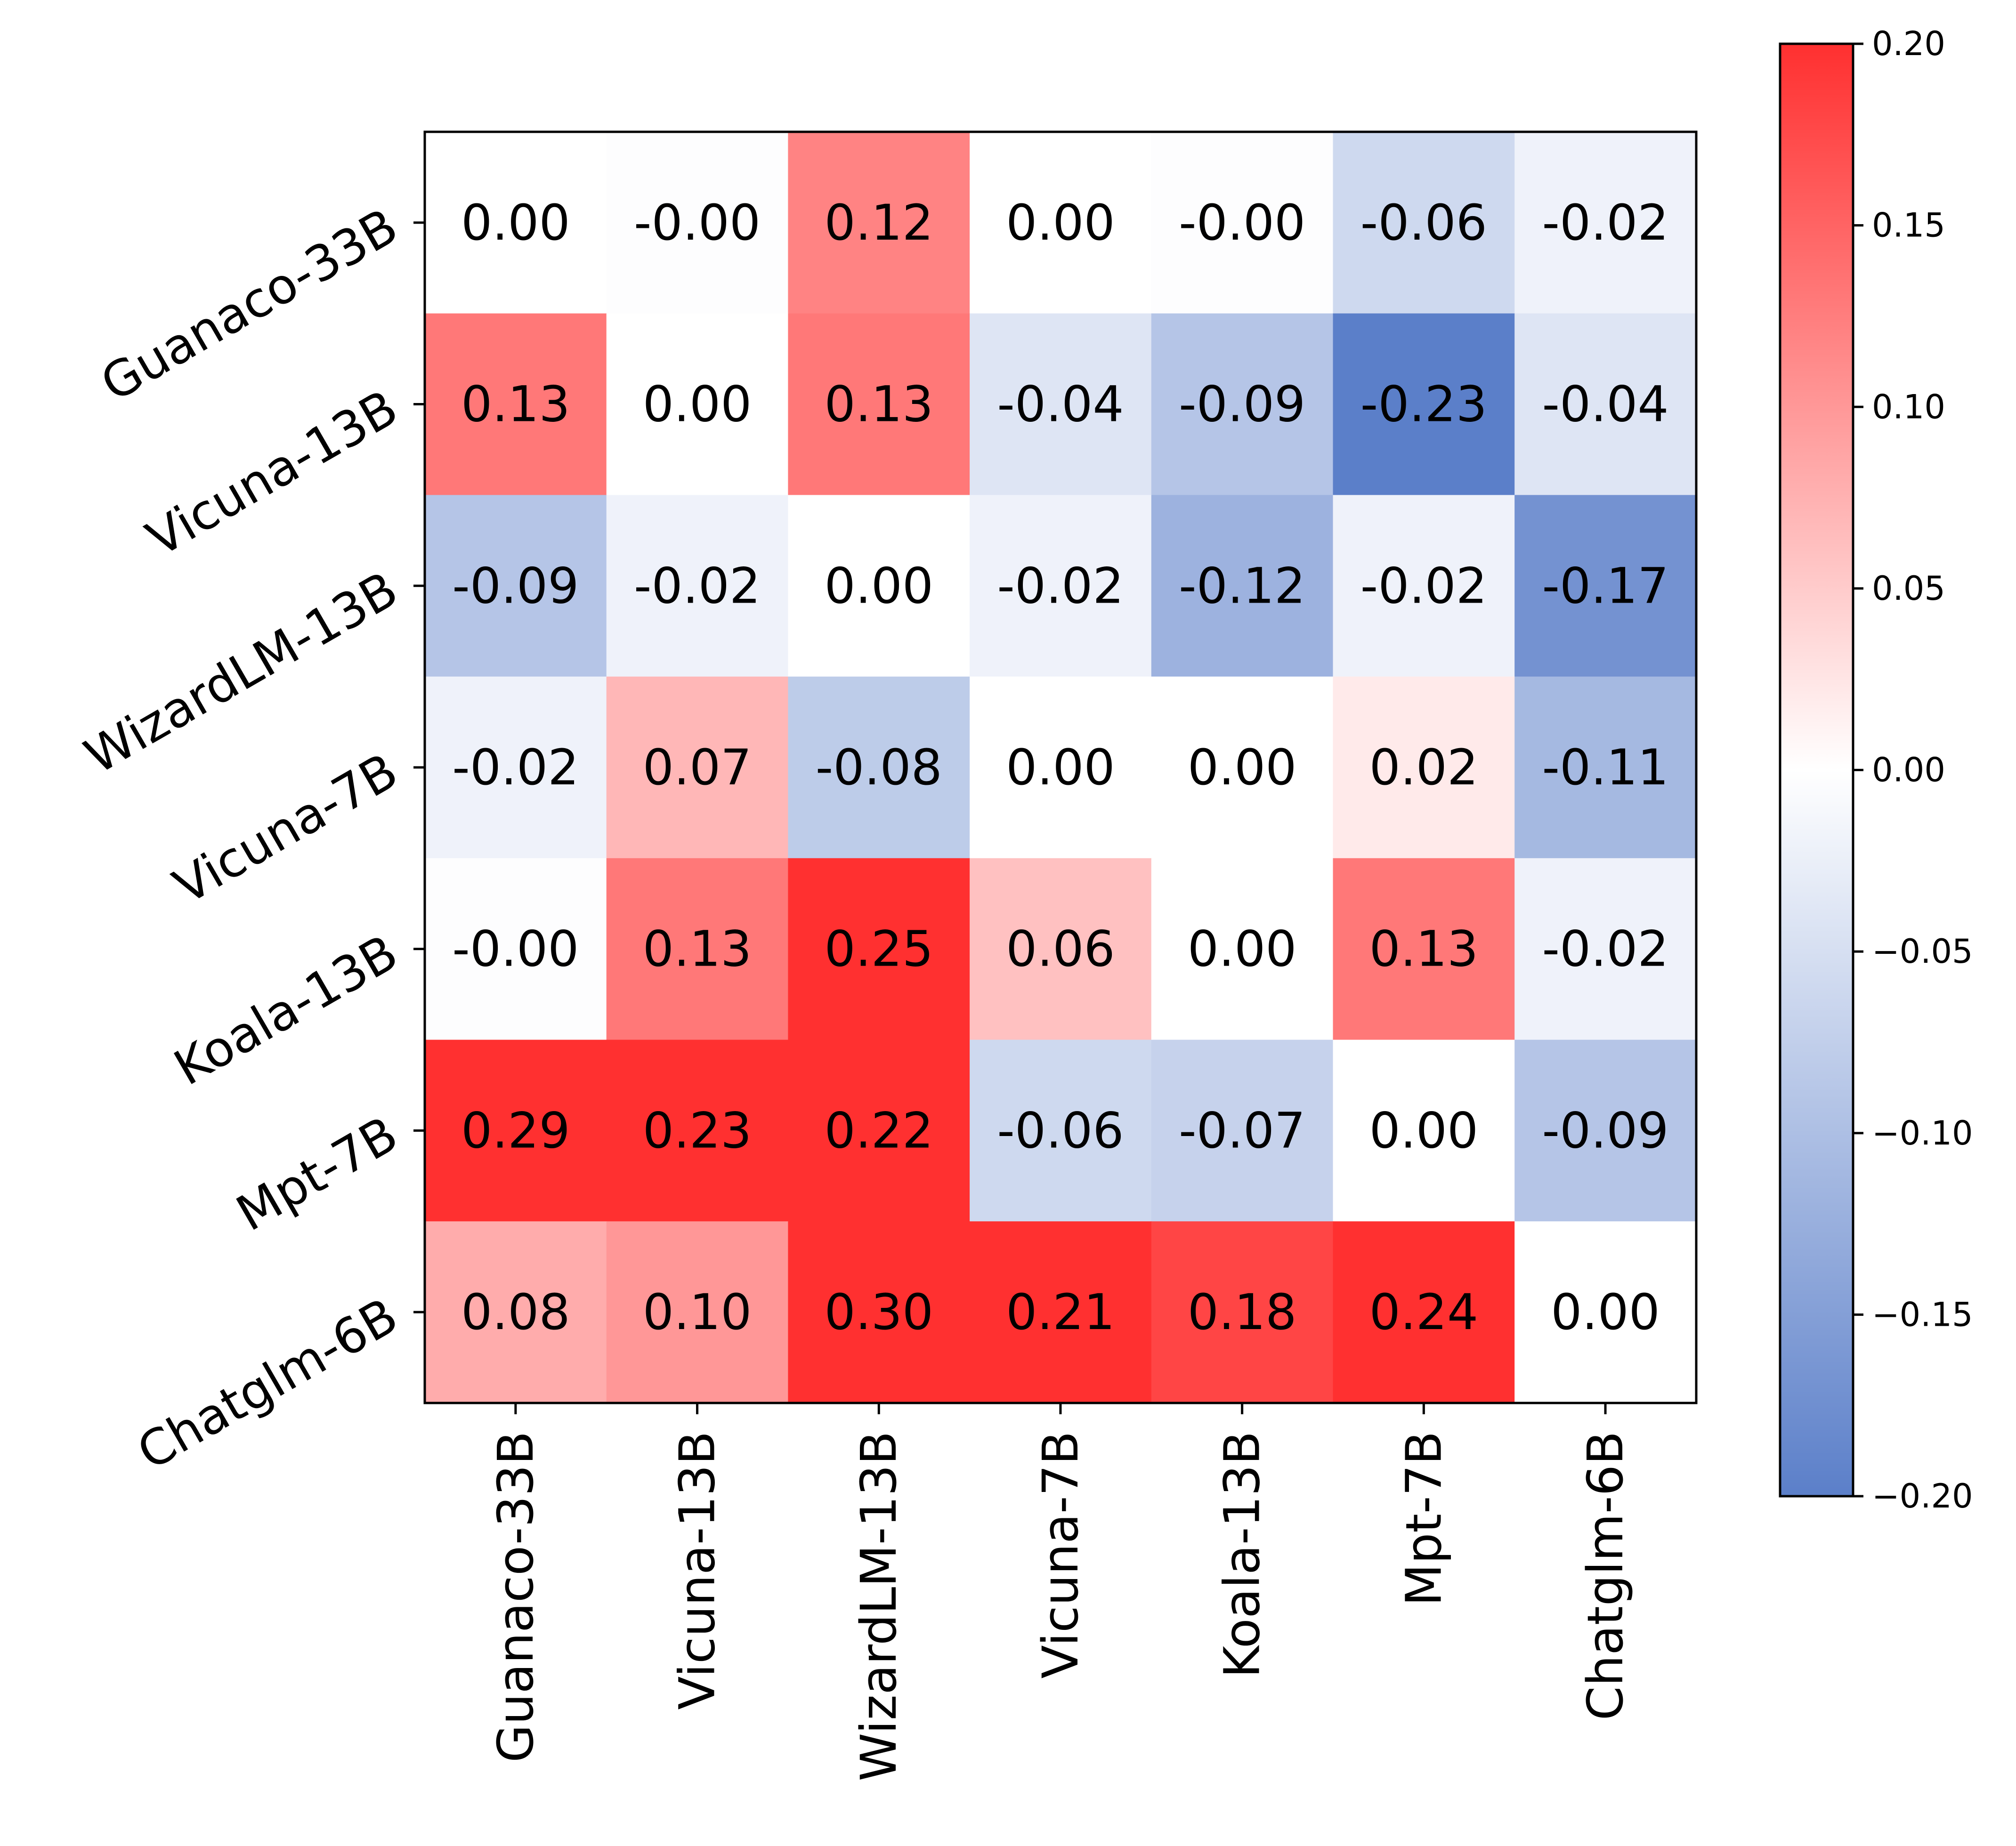  I want to click on y-tick-label: Guanaco-33B, so click(249, 305).